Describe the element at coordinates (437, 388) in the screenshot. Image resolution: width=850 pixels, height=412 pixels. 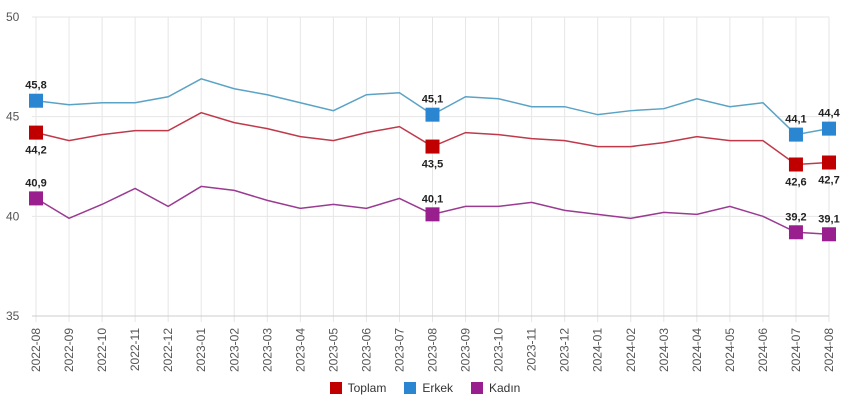
I see `legend-label: Erkek` at that location.